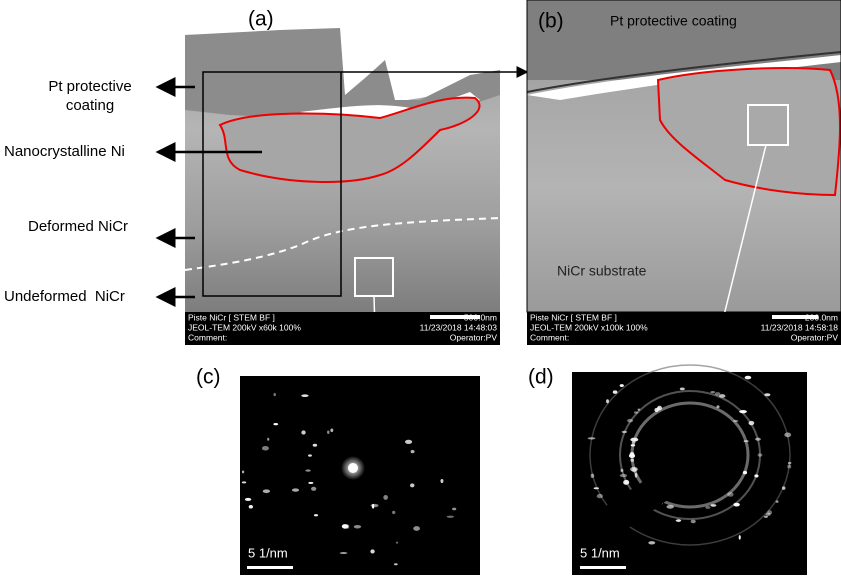  Describe the element at coordinates (208, 377) in the screenshot. I see `panel-label: (c)` at that location.